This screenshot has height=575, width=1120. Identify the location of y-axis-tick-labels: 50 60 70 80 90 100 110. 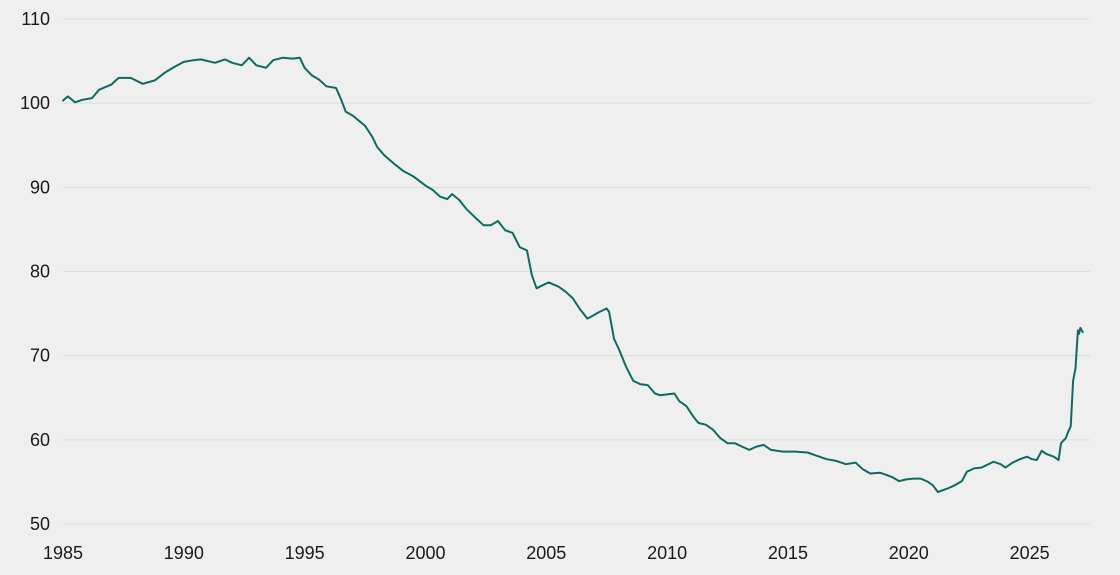
(35, 271).